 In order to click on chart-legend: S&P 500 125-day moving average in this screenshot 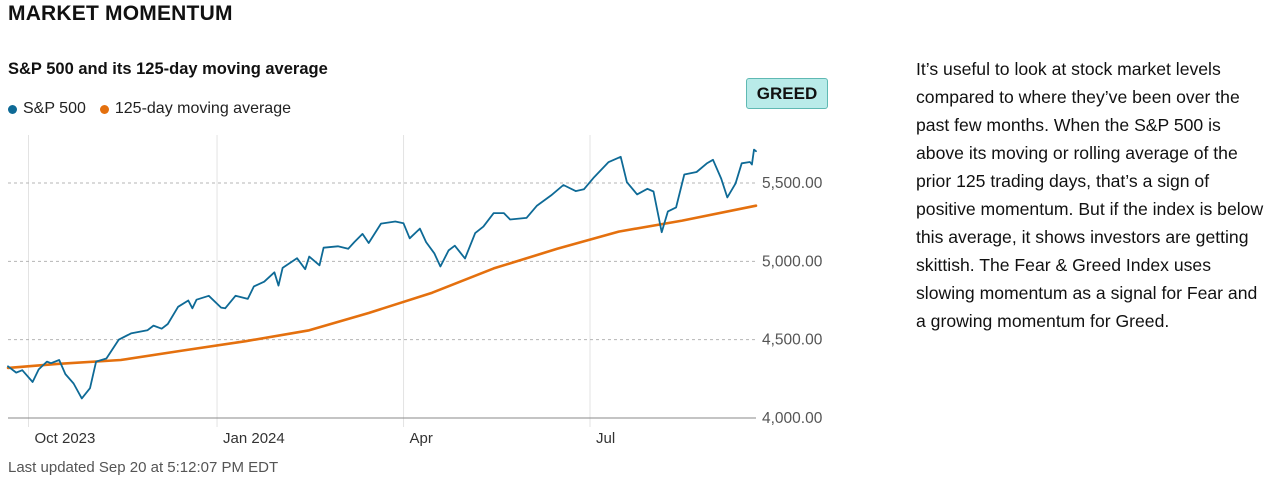, I will do `click(156, 109)`.